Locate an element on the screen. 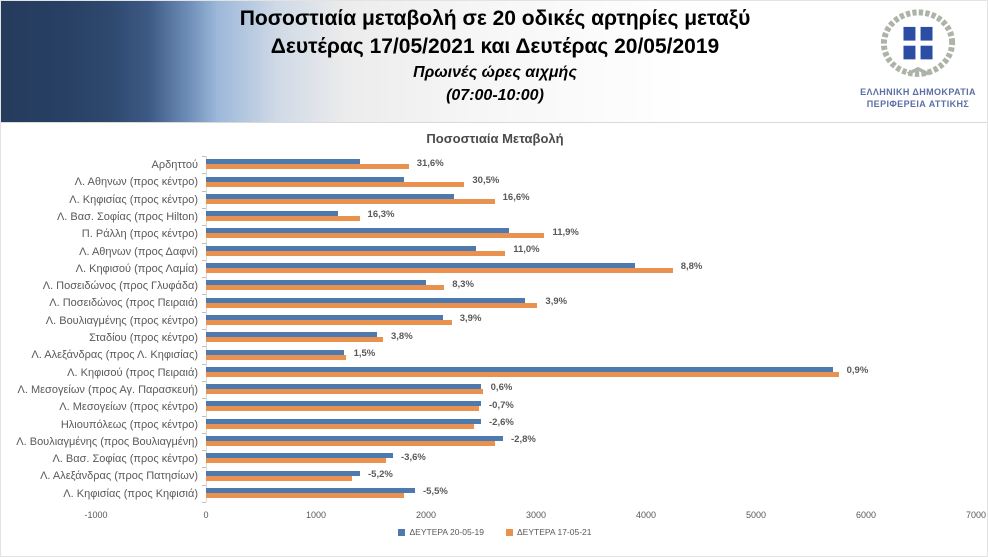 The image size is (988, 557). data-label: -2,8% is located at coordinates (523, 440).